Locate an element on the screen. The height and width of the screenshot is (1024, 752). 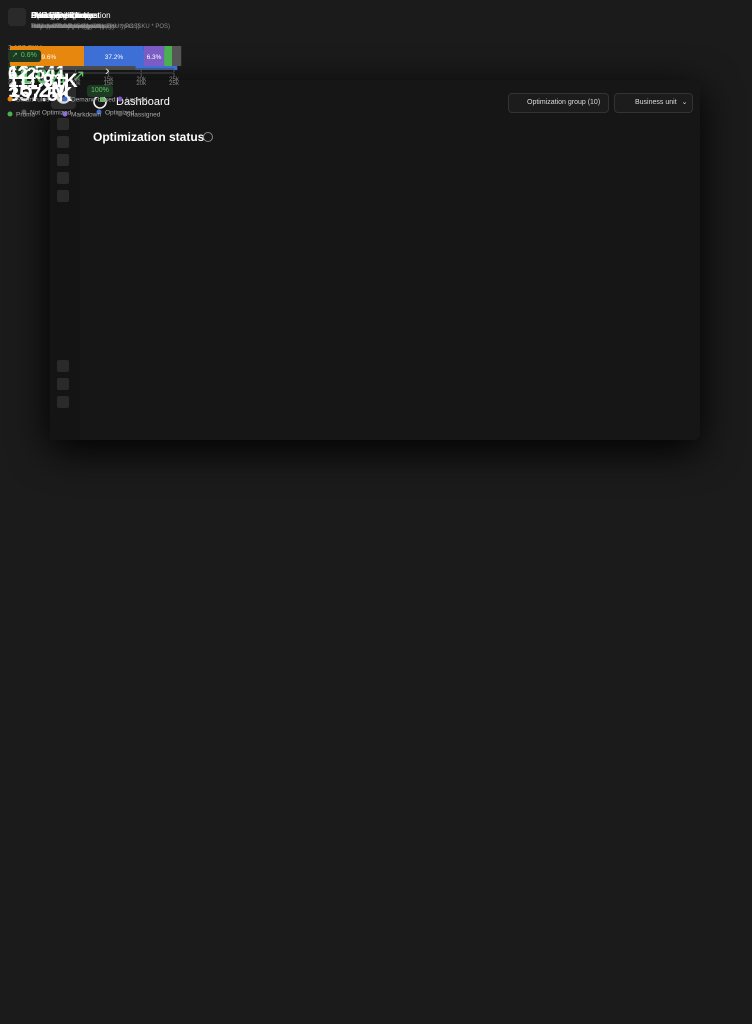
change-badge: ↗ 0.6% is located at coordinates (24, 56).